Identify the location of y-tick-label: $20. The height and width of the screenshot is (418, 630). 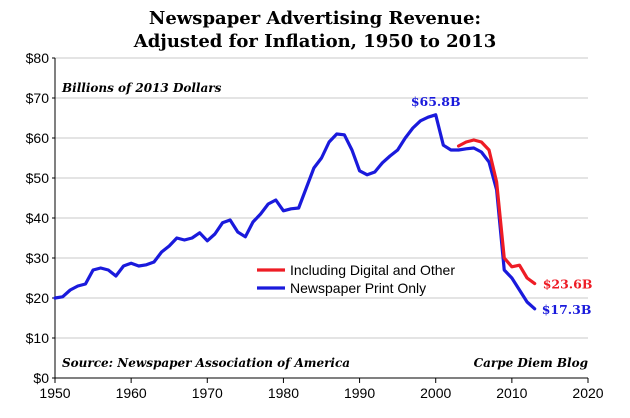
(38, 298).